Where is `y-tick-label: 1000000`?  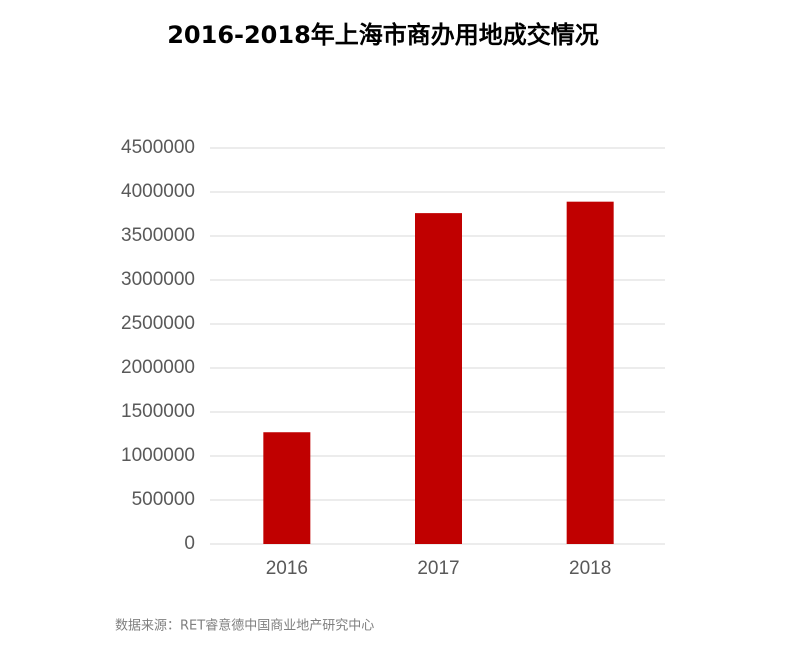 y-tick-label: 1000000 is located at coordinates (158, 455).